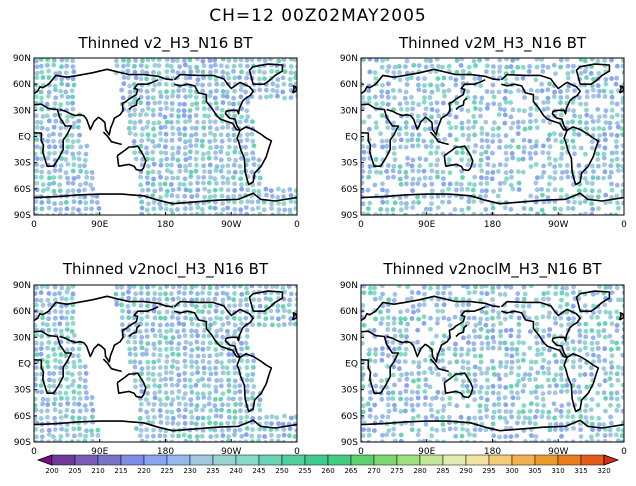 The image size is (636, 486). Describe the element at coordinates (465, 471) in the screenshot. I see `colorbar-label: 290` at that location.